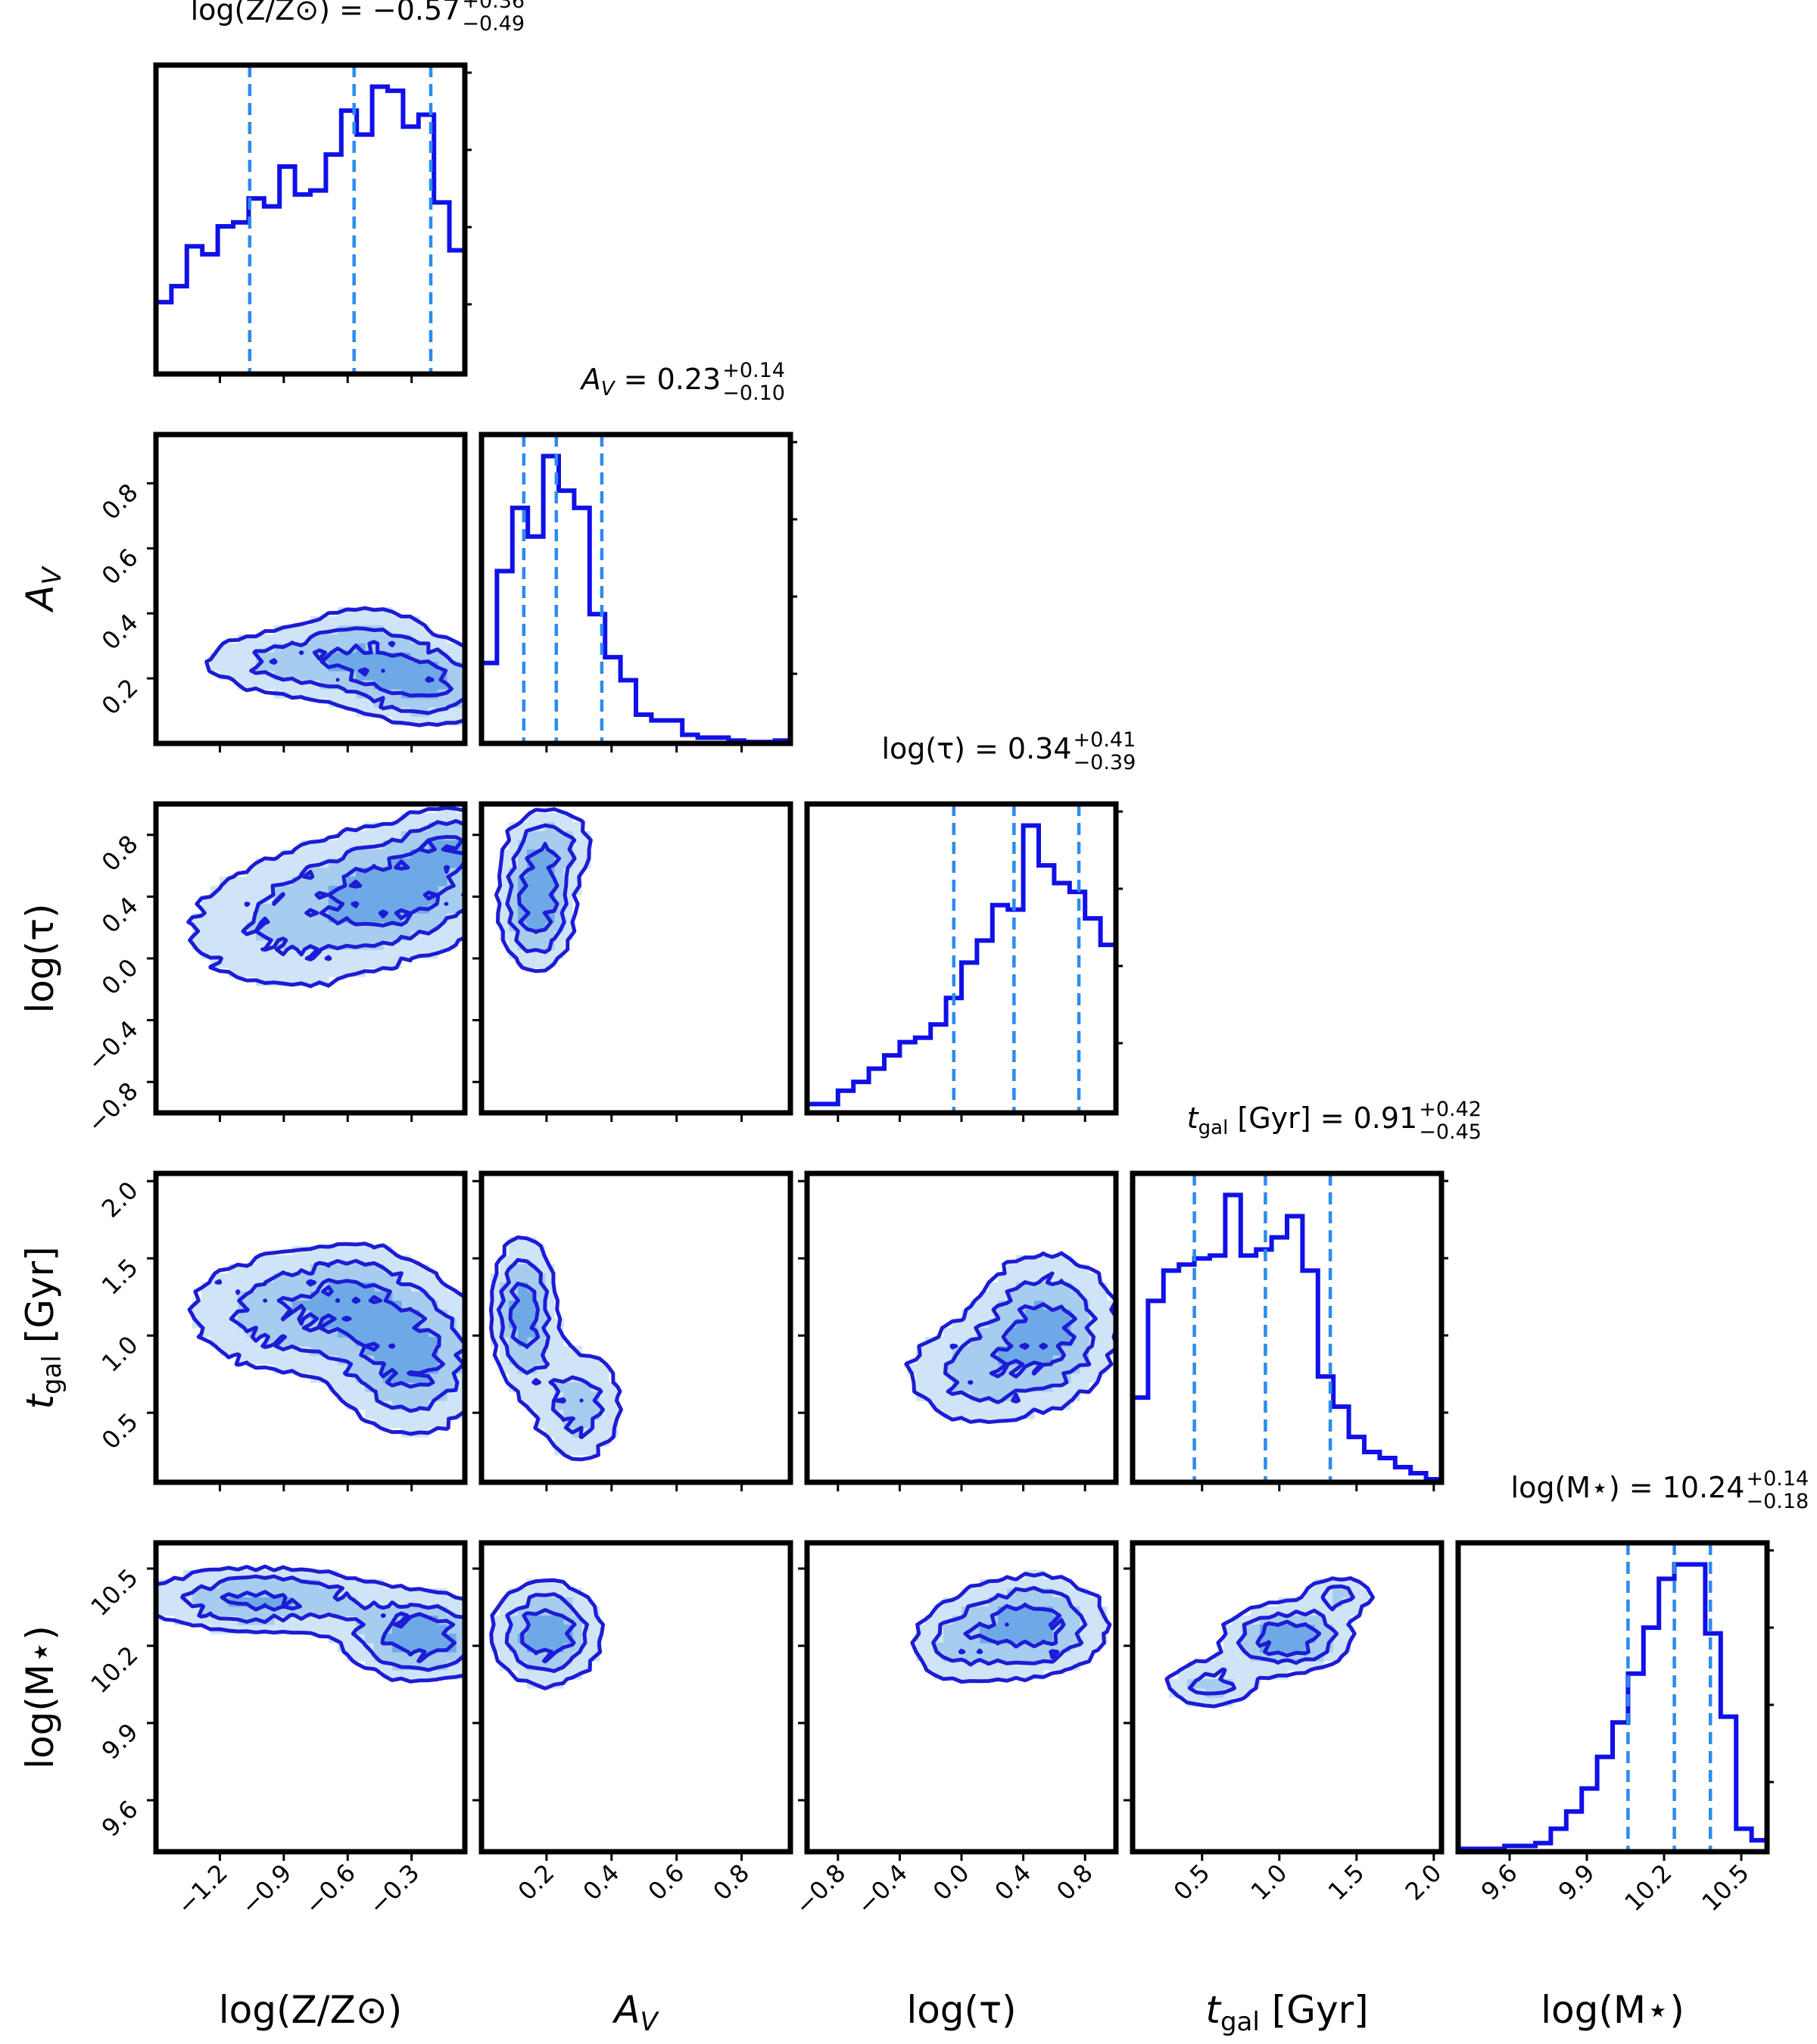  What do you see at coordinates (821, 1890) in the screenshot?
I see `x-tick-label: −0.8` at bounding box center [821, 1890].